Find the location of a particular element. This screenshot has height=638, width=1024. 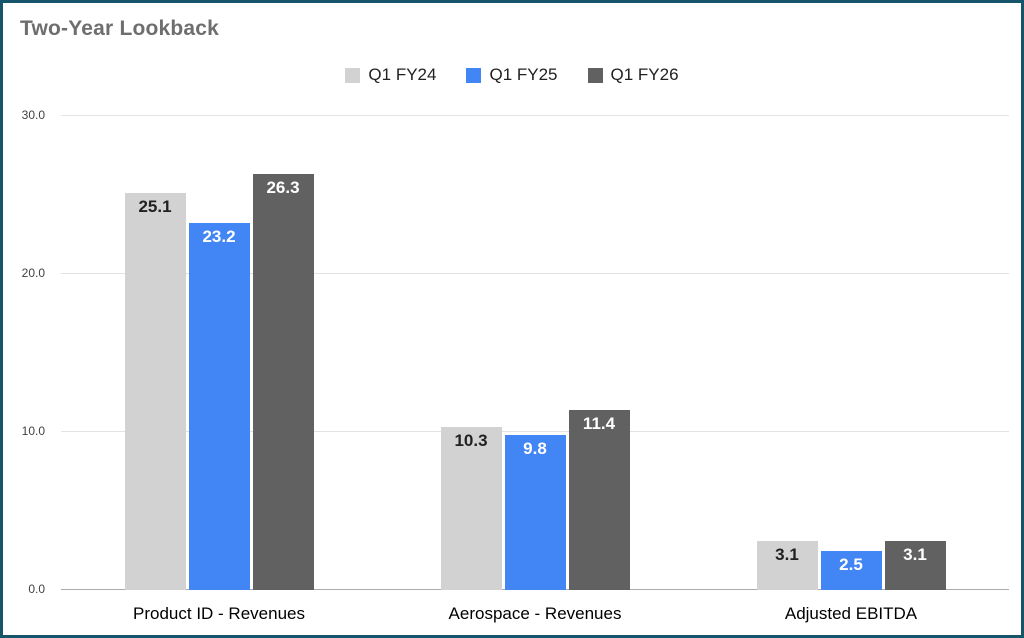

y-axis-tick-label: 20.0 is located at coordinates (33, 273).